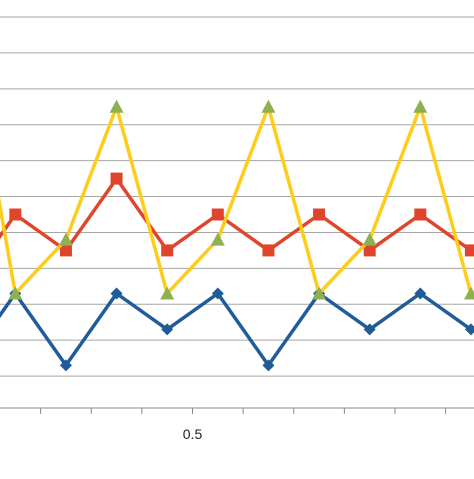 Image resolution: width=474 pixels, height=479 pixels. I want to click on x-tick-label: 0.5, so click(193, 434).